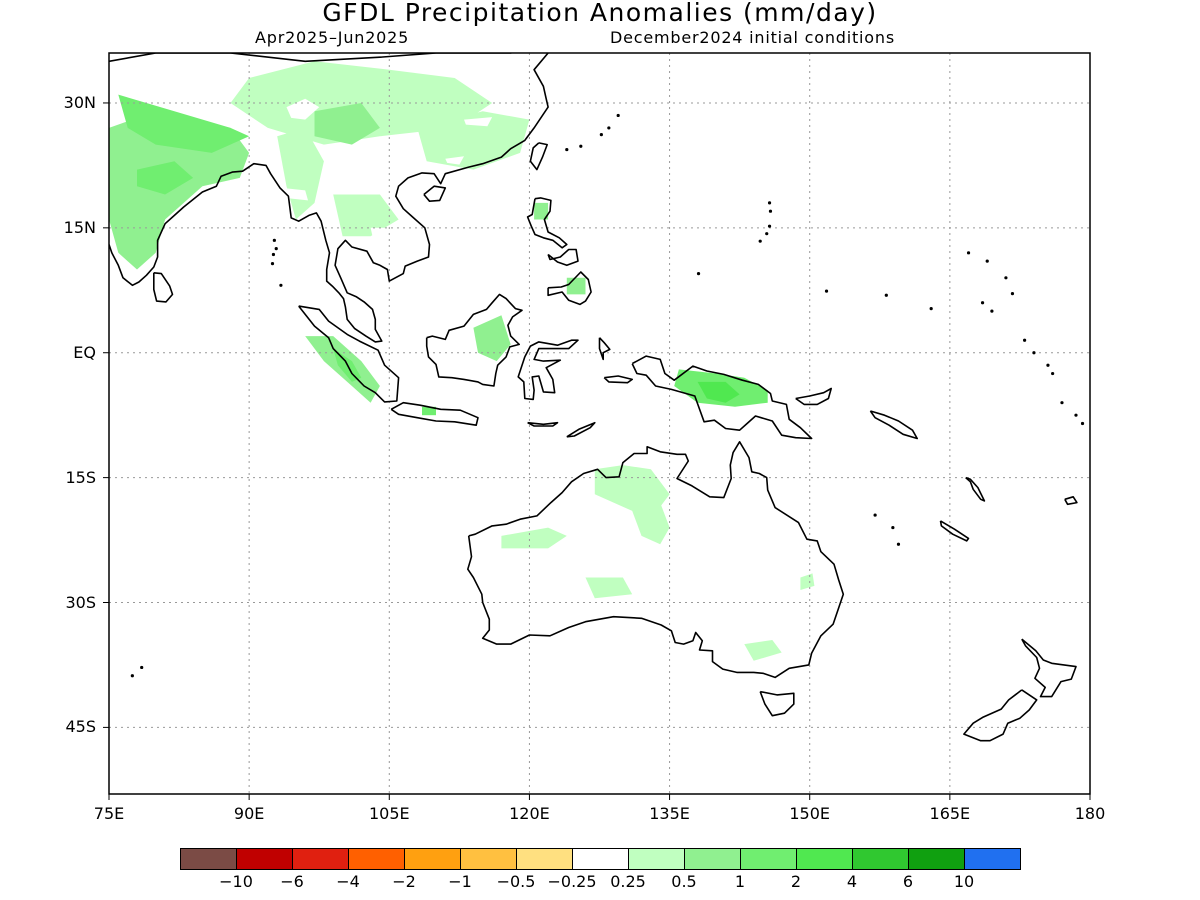 The image size is (1200, 900). Describe the element at coordinates (581, 429) in the screenshot. I see `coastline-timor` at that location.